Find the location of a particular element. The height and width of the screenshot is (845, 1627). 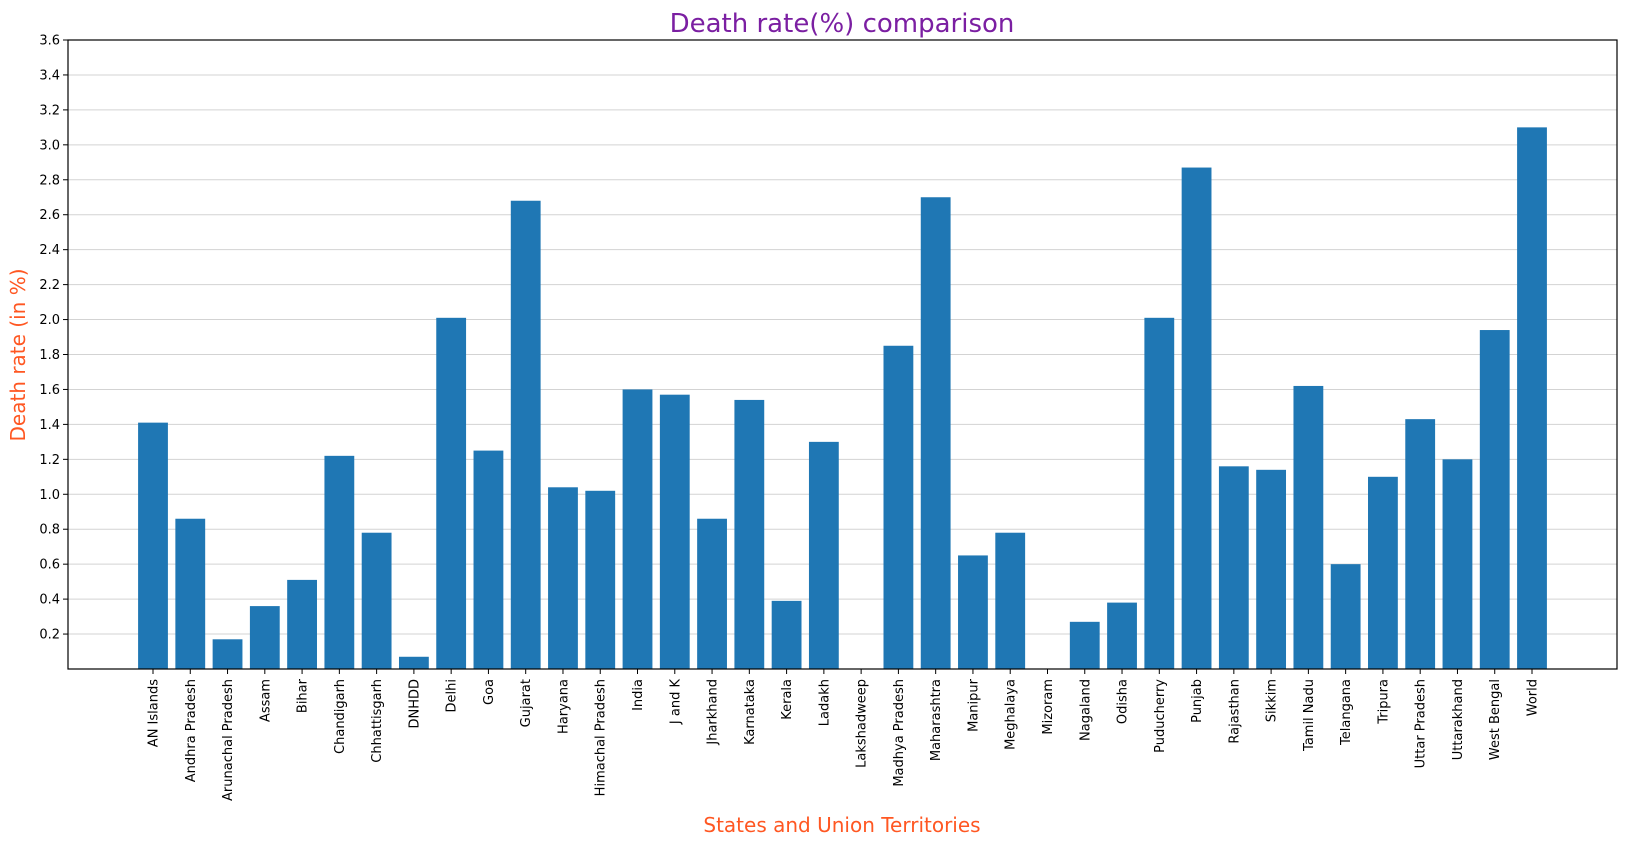

x-tick-label: Uttar Pradesh is located at coordinates (1421, 723).